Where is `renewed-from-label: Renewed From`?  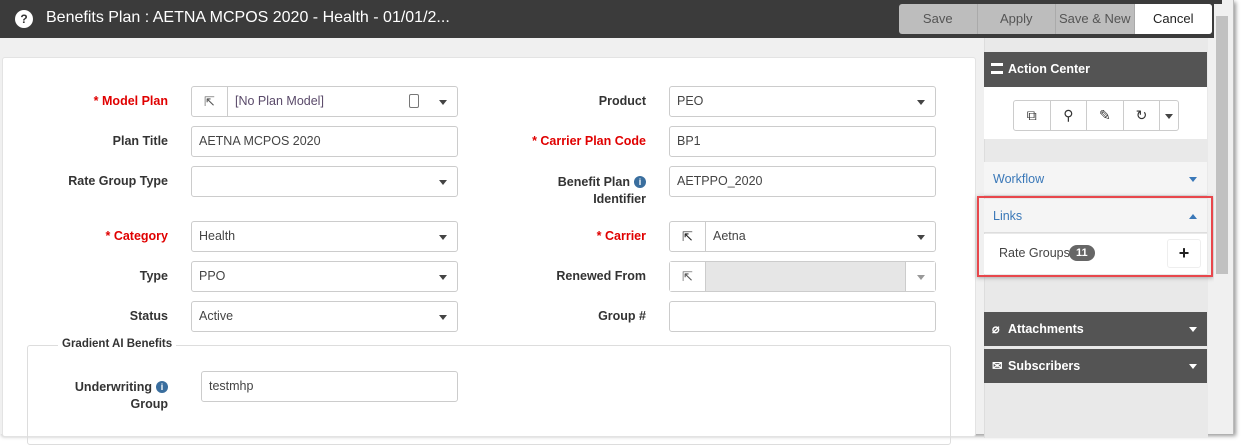 renewed-from-label: Renewed From is located at coordinates (601, 276).